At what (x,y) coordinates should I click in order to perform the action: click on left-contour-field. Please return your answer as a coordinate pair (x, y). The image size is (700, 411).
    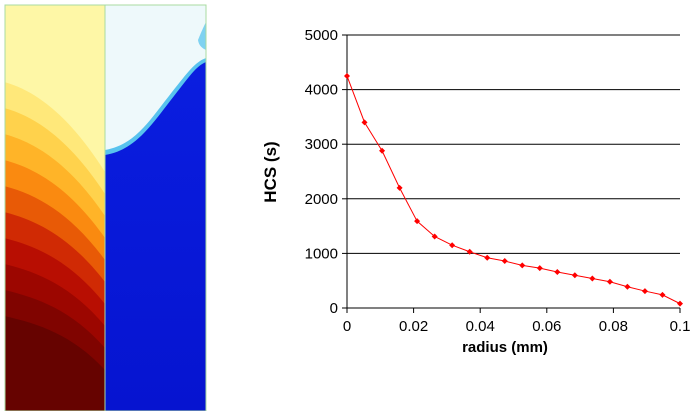
    Looking at the image, I should click on (55, 208).